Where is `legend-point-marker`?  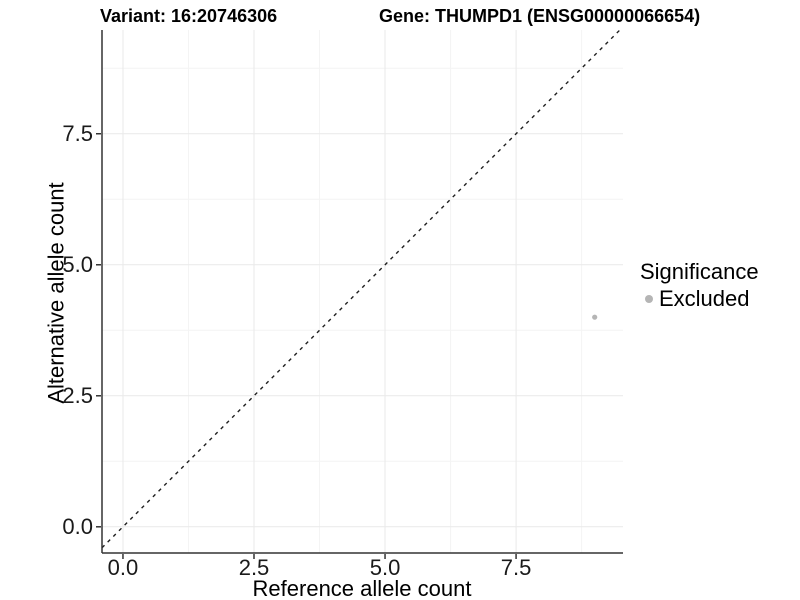
legend-point-marker is located at coordinates (649, 299).